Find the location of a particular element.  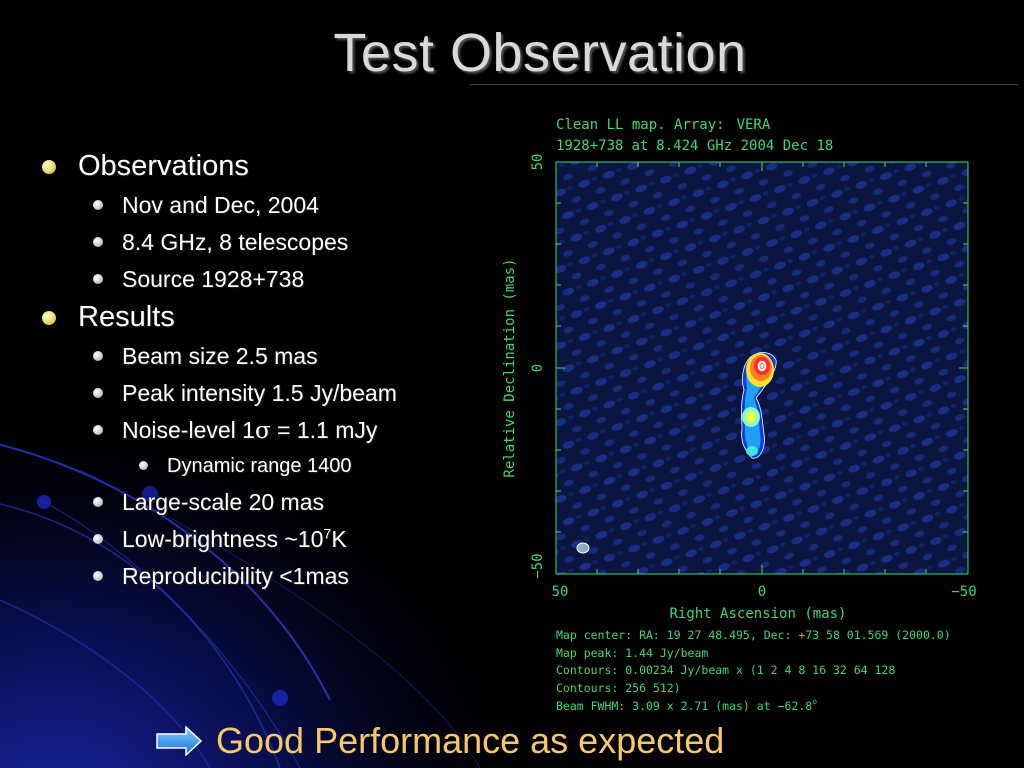

map-source-name: 1928+738 is located at coordinates (589, 146).